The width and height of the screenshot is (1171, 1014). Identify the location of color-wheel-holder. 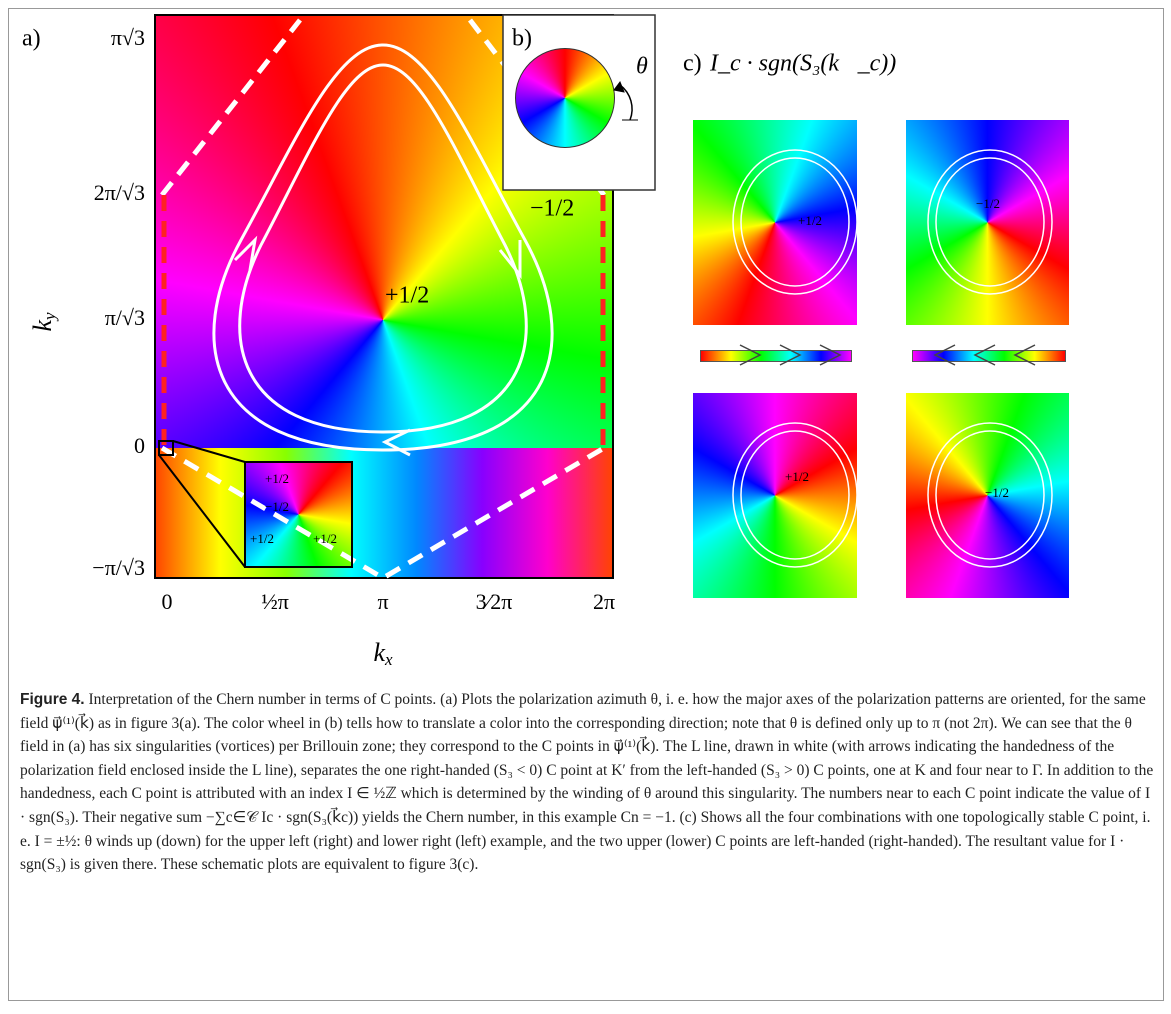
(565, 98).